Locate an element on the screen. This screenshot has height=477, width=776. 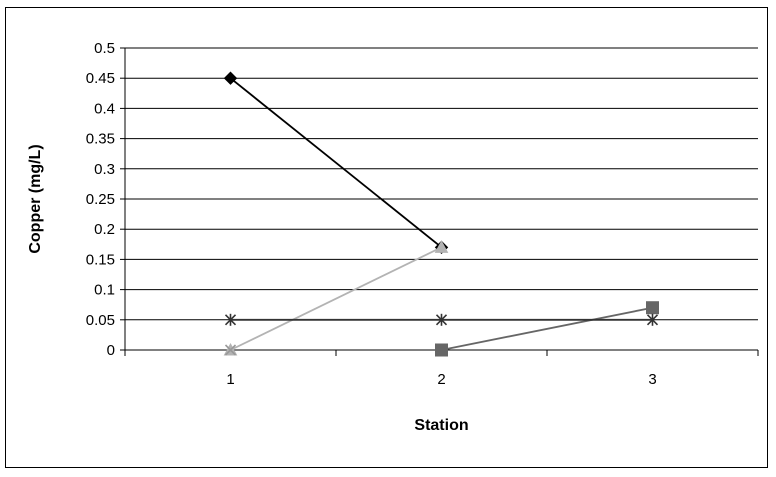
x-tick-labels: 1 2 3 is located at coordinates (441, 379).